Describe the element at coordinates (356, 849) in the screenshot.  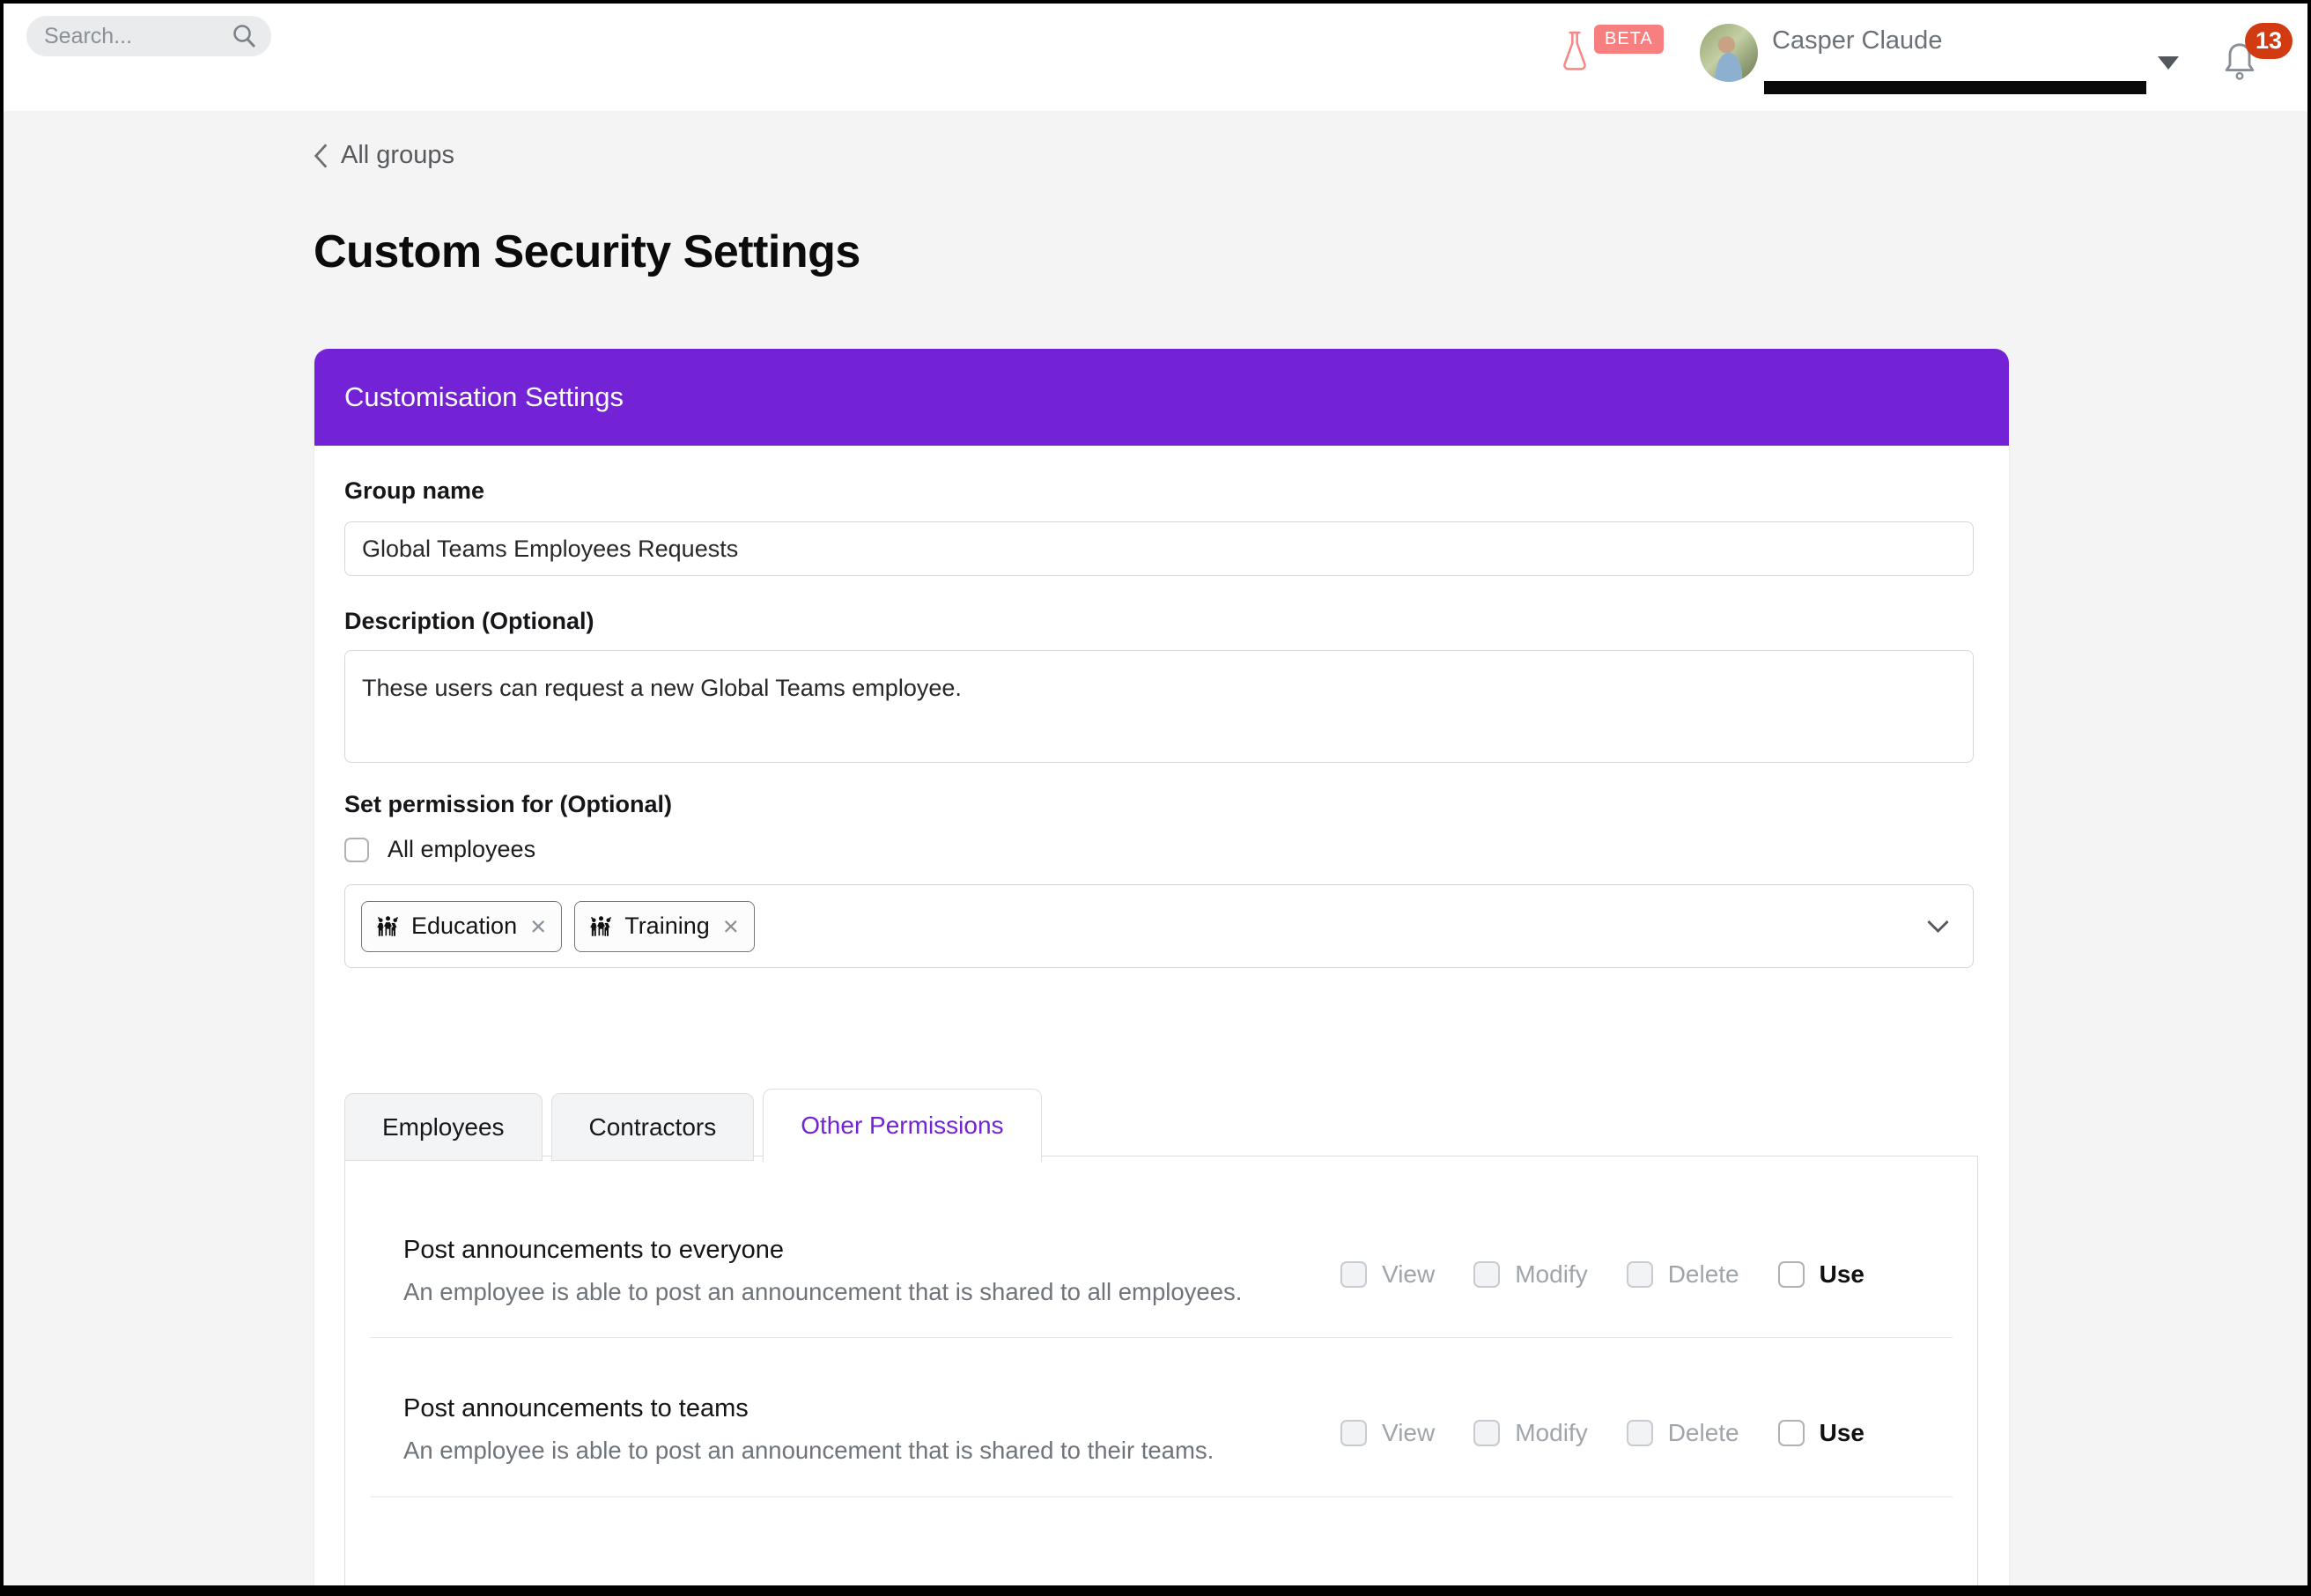
I see `all-employees-checkbox` at that location.